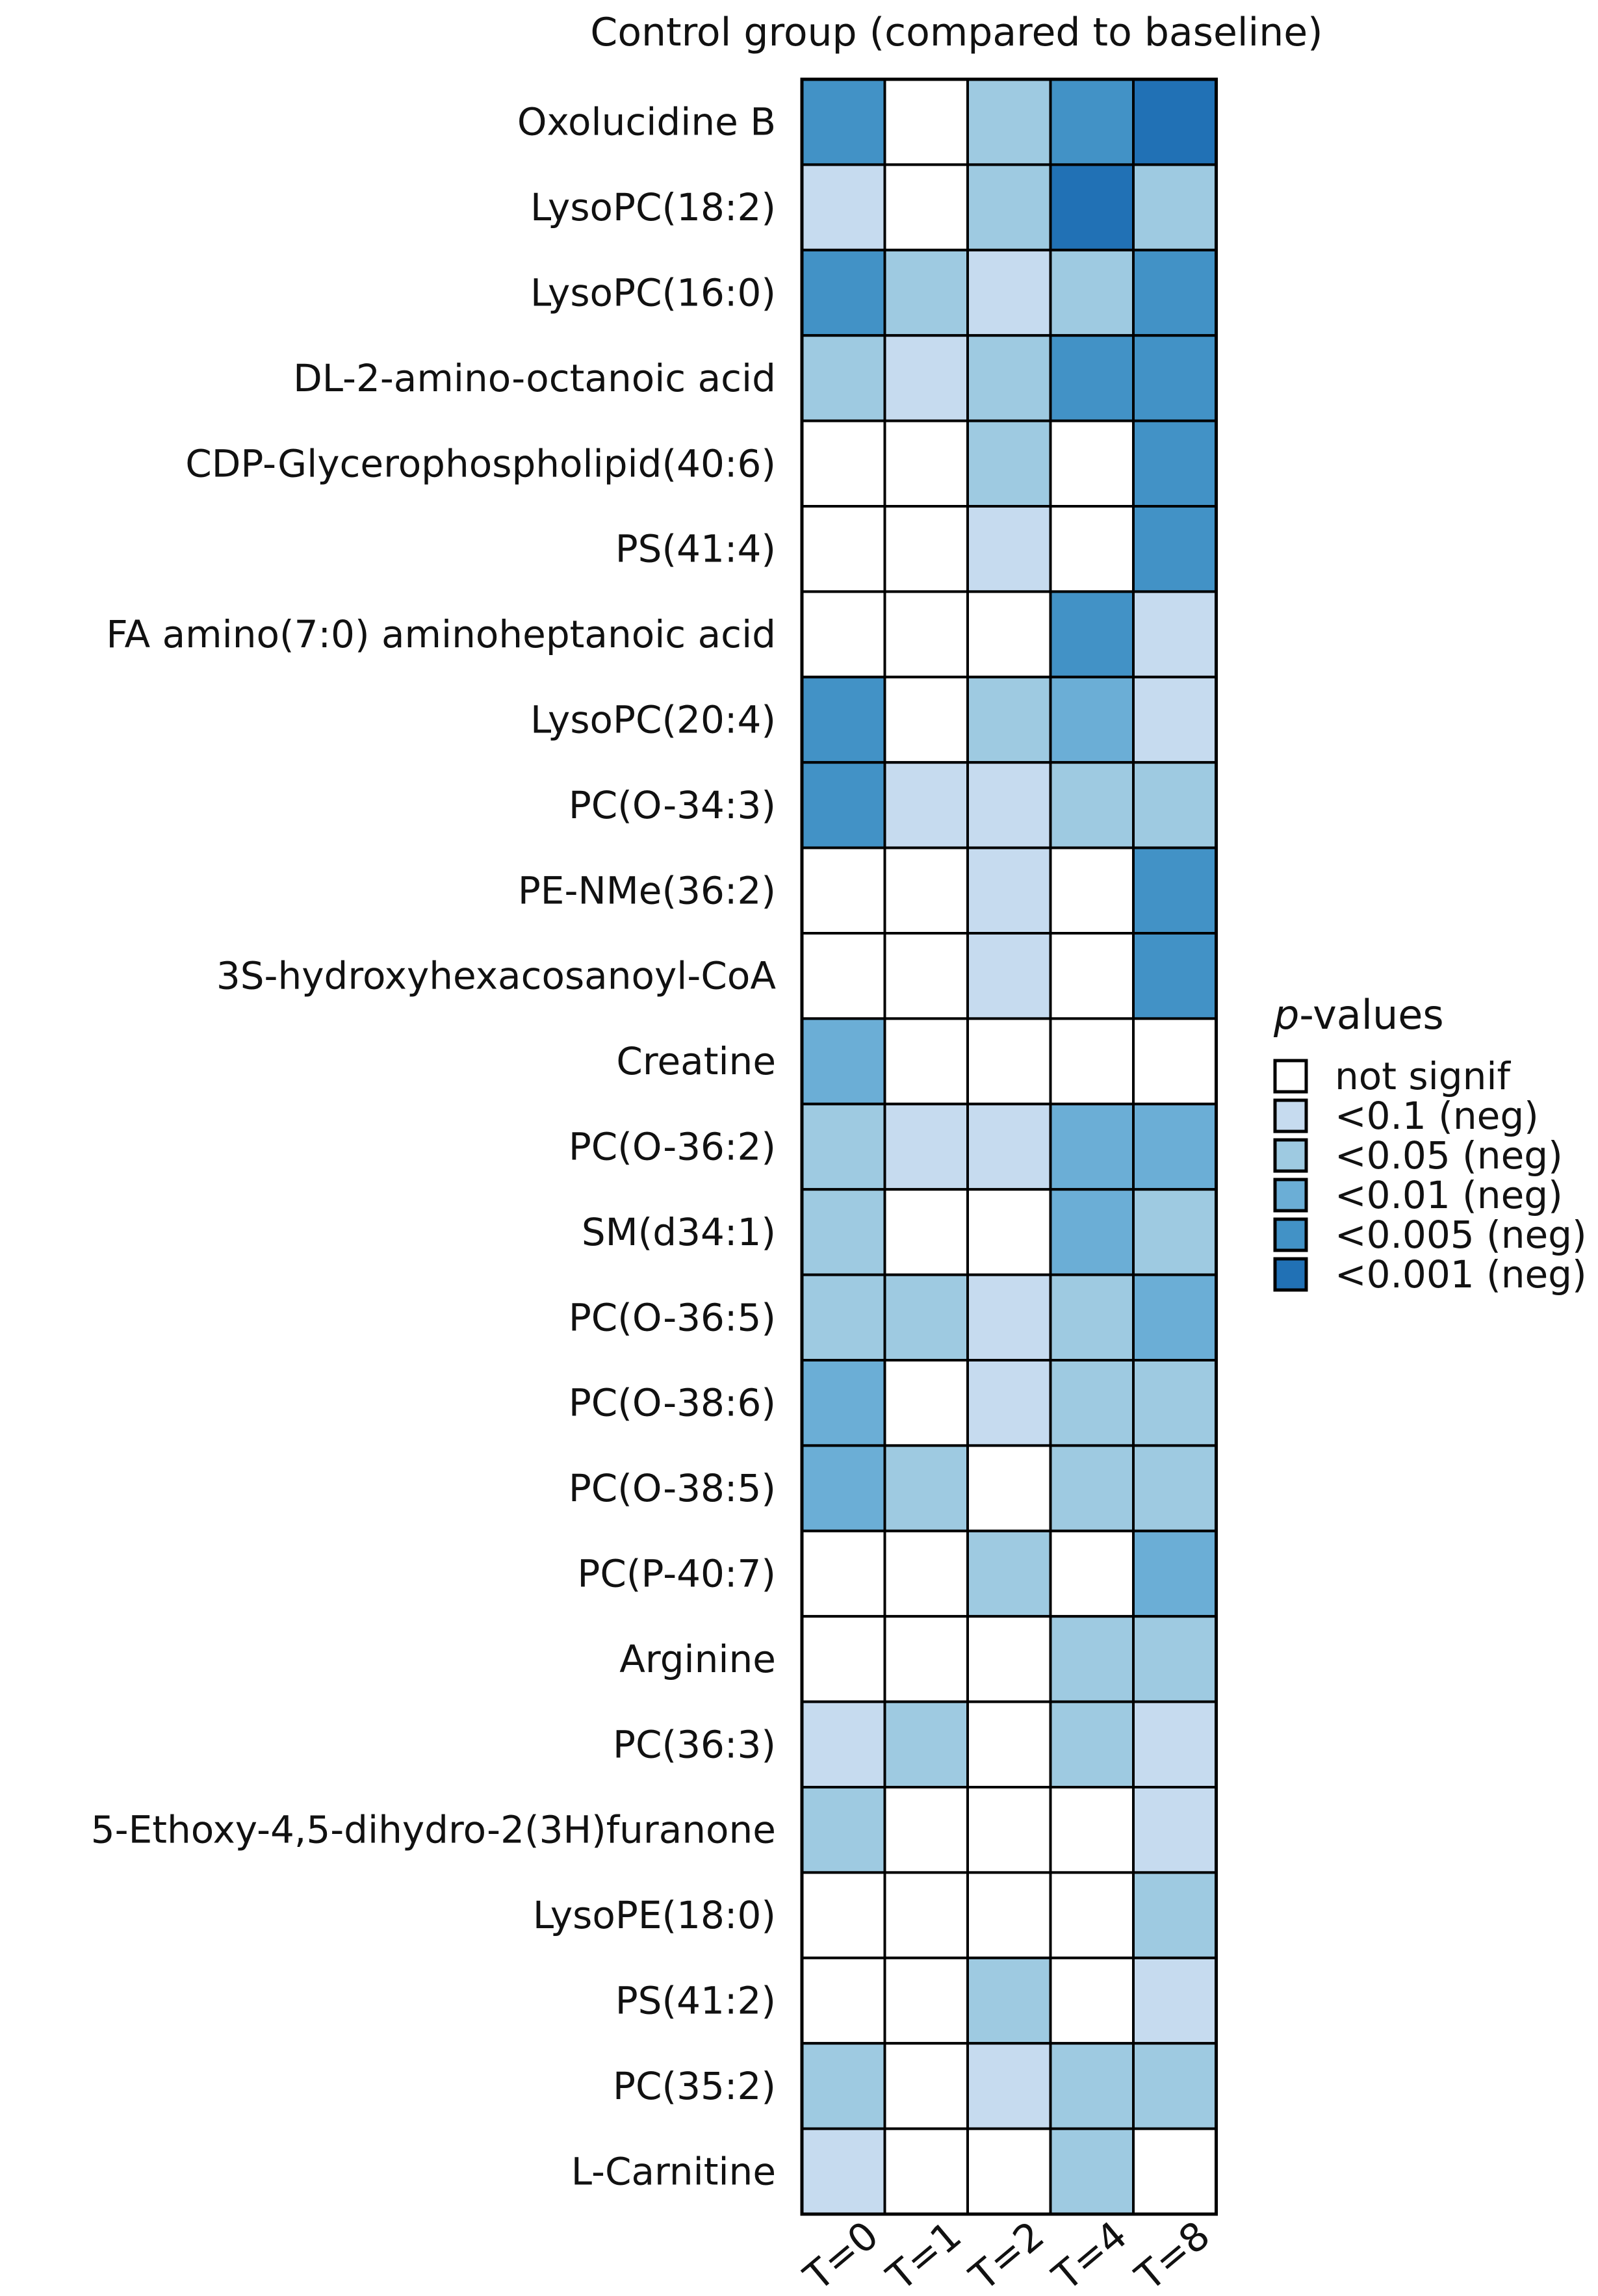  I want to click on column-label-t-4: T=4, so click(1090, 2254).